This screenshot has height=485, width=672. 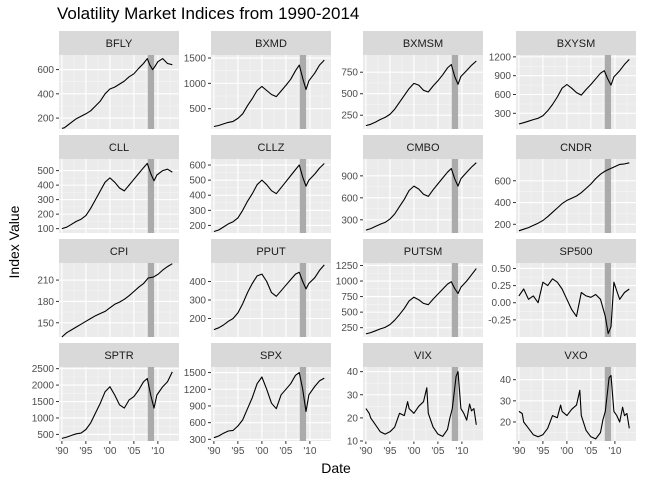 I want to click on y-tick-label: 0.00, so click(x=502, y=303).